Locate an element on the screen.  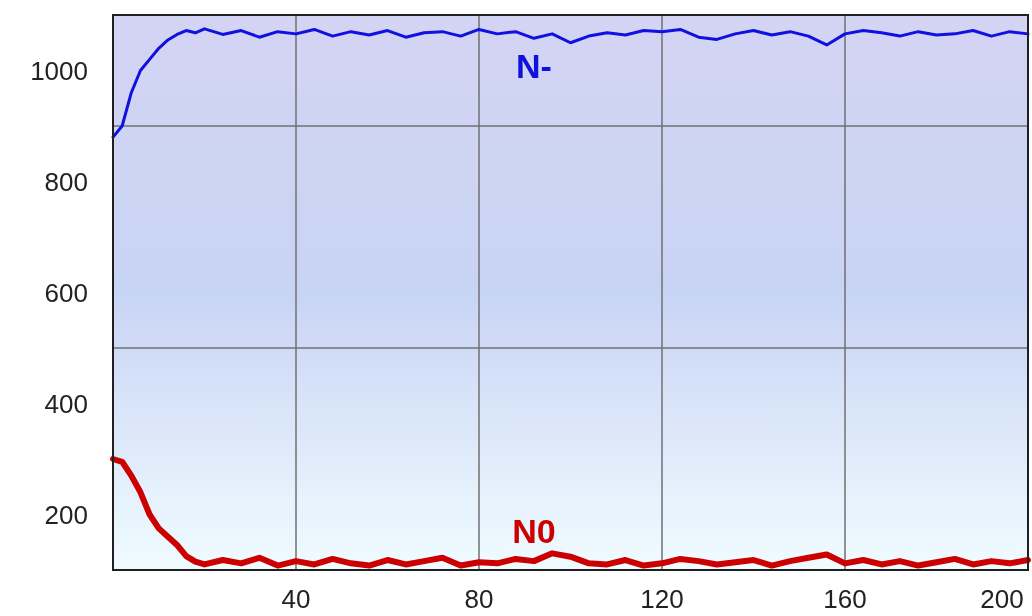
x-tick-label: 200 is located at coordinates (1002, 599).